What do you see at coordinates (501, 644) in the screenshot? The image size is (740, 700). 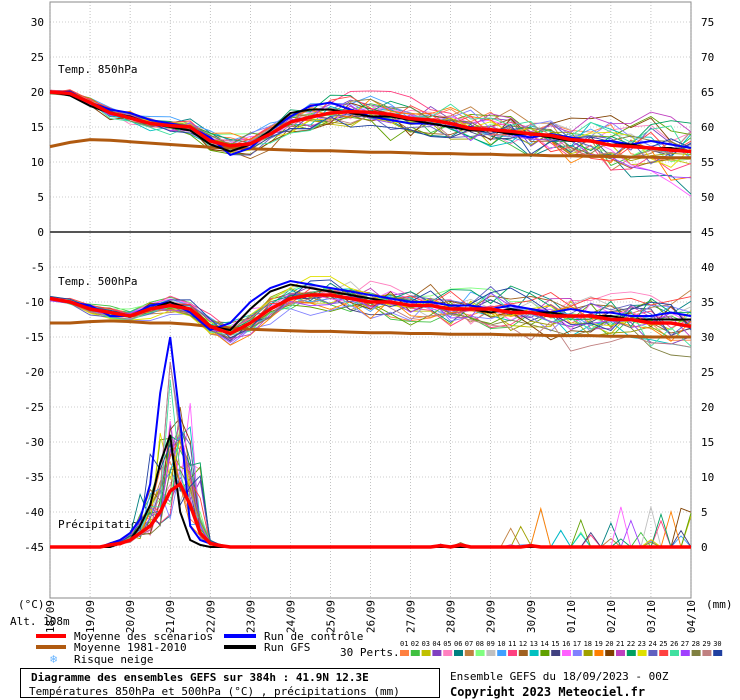 I see `member-number: 10` at bounding box center [501, 644].